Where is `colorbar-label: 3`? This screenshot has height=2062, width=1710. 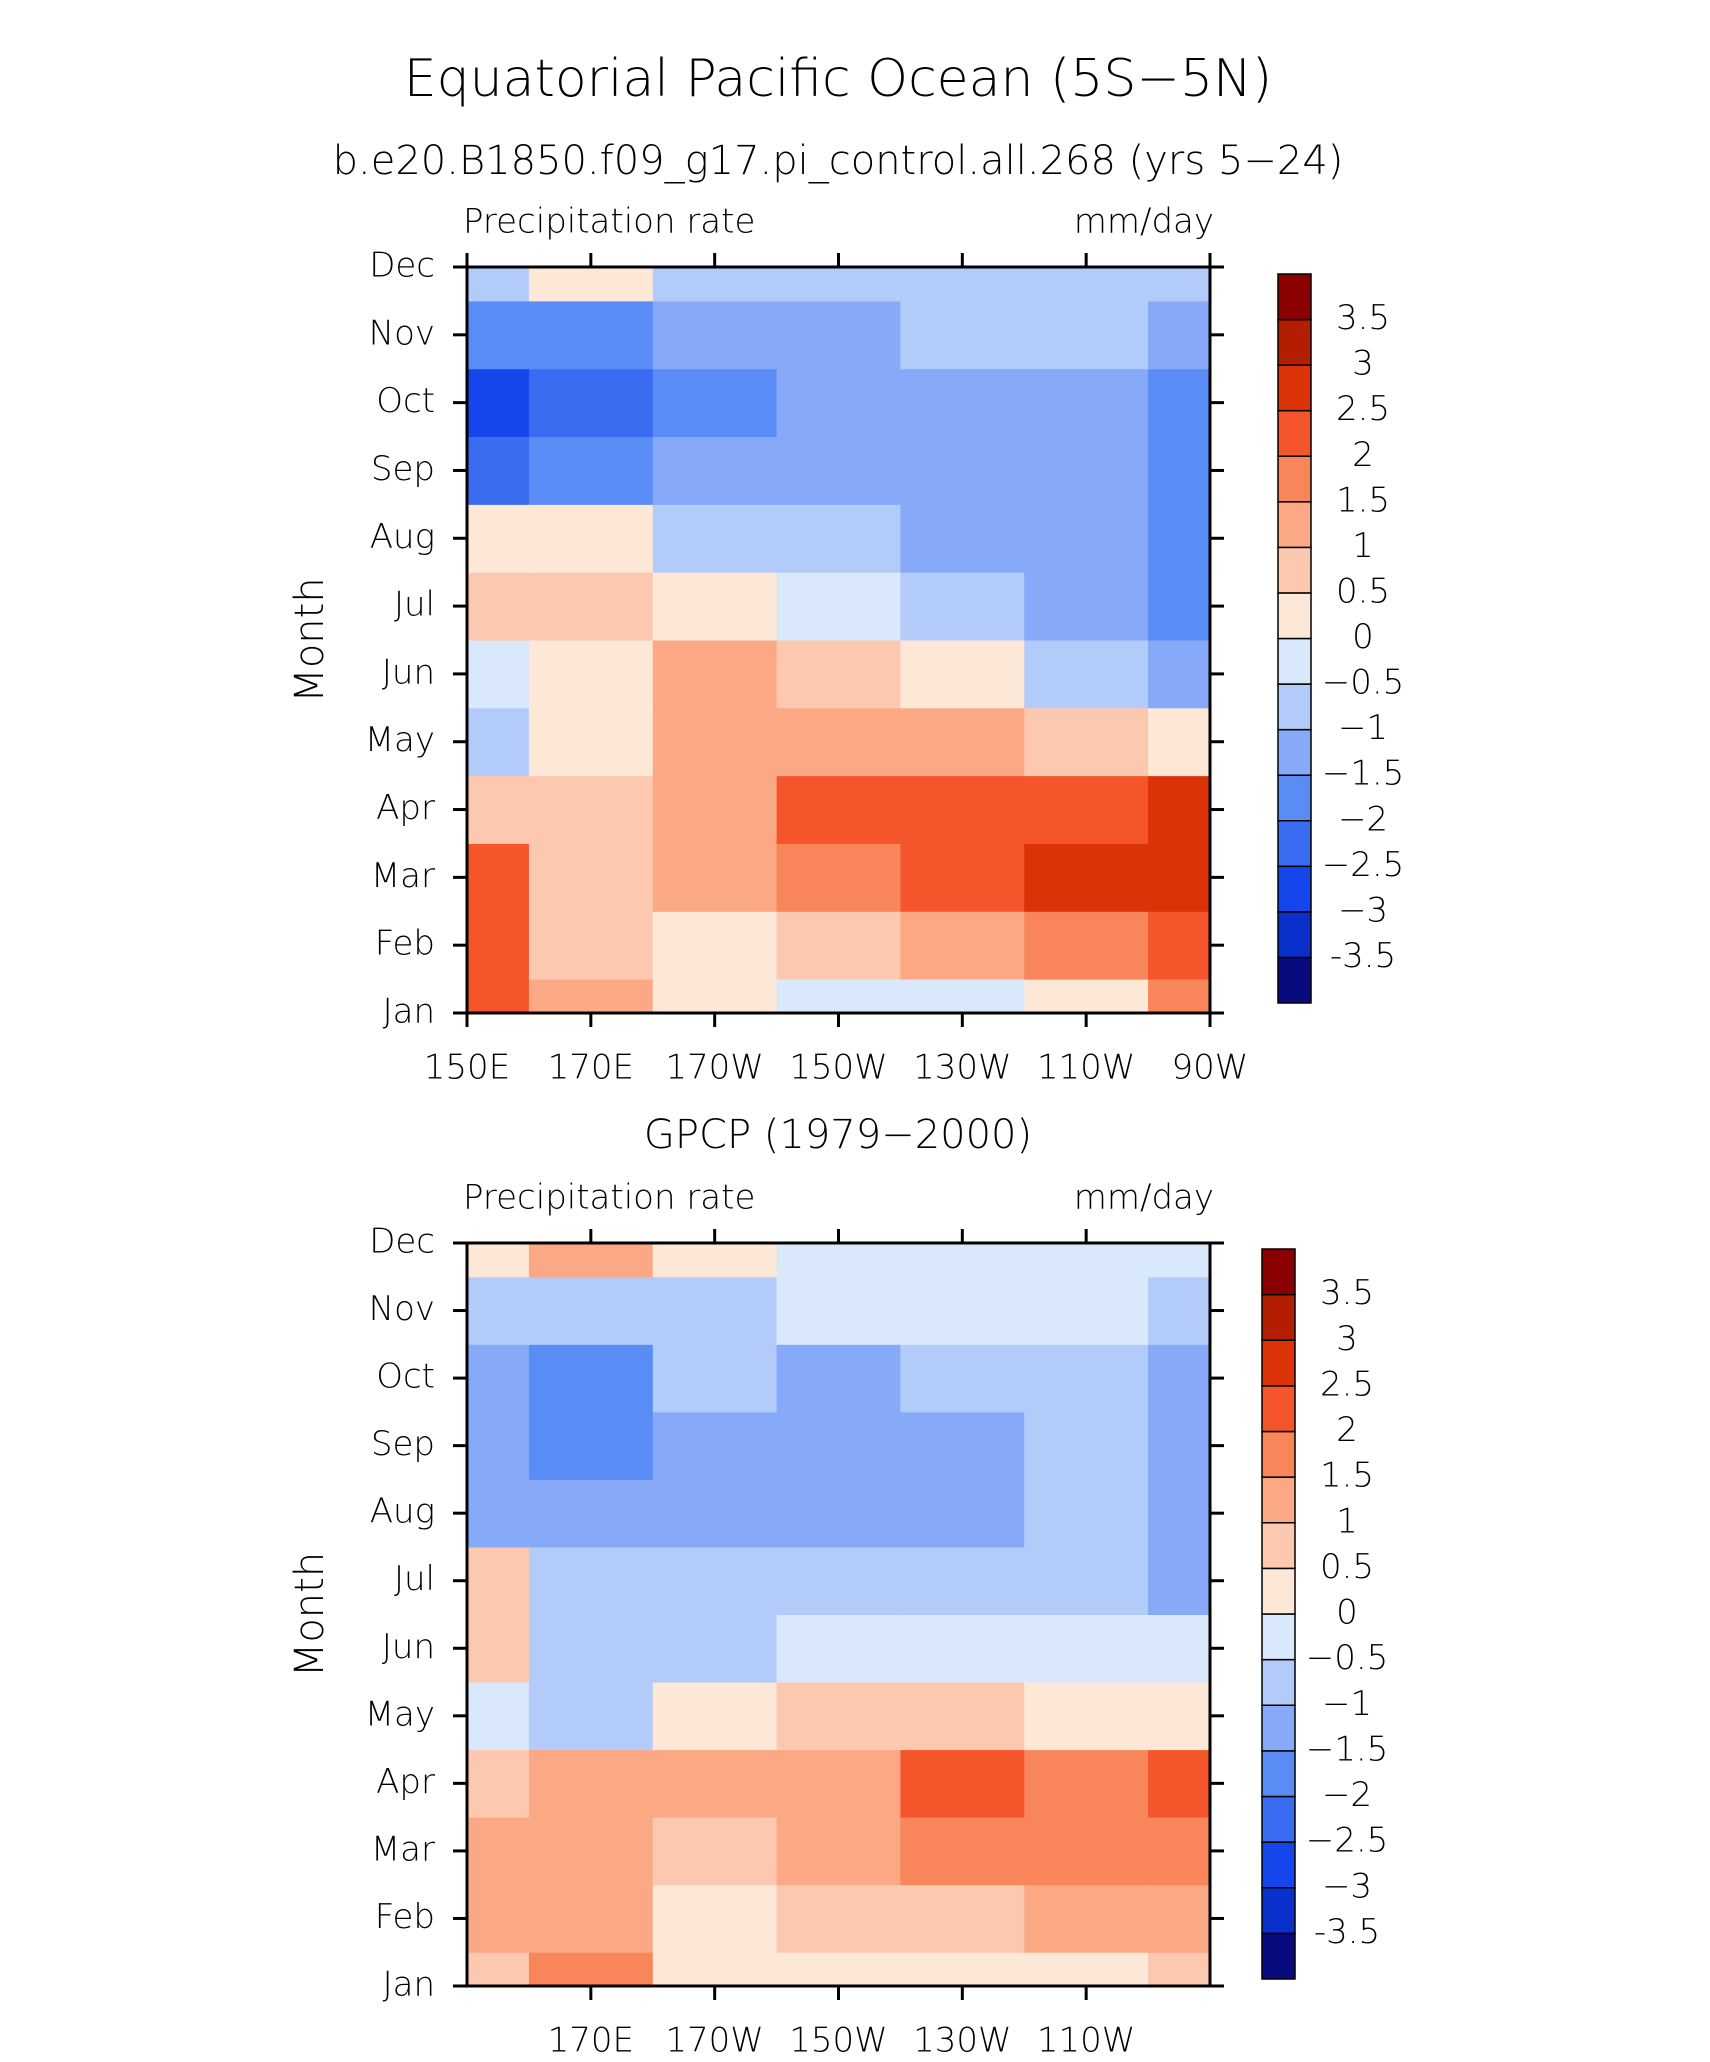 colorbar-label: 3 is located at coordinates (1363, 364).